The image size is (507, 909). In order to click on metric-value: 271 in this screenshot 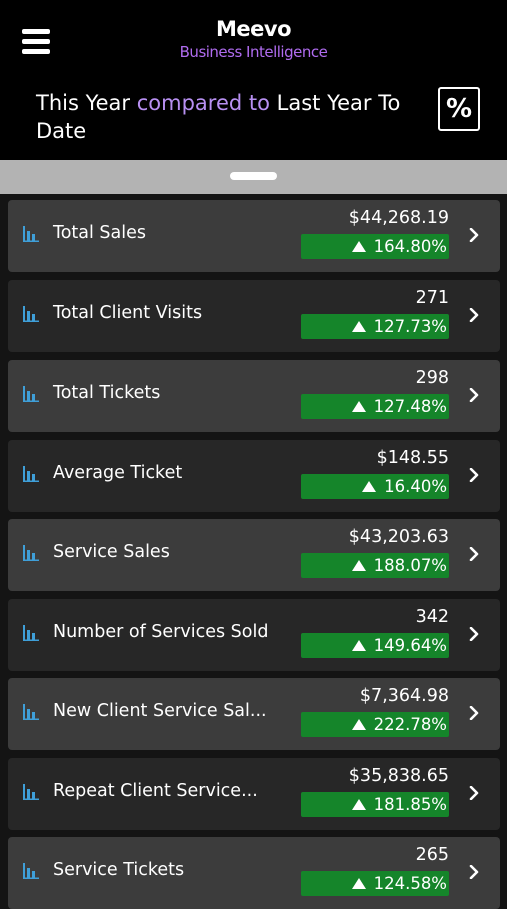, I will do `click(432, 298)`.